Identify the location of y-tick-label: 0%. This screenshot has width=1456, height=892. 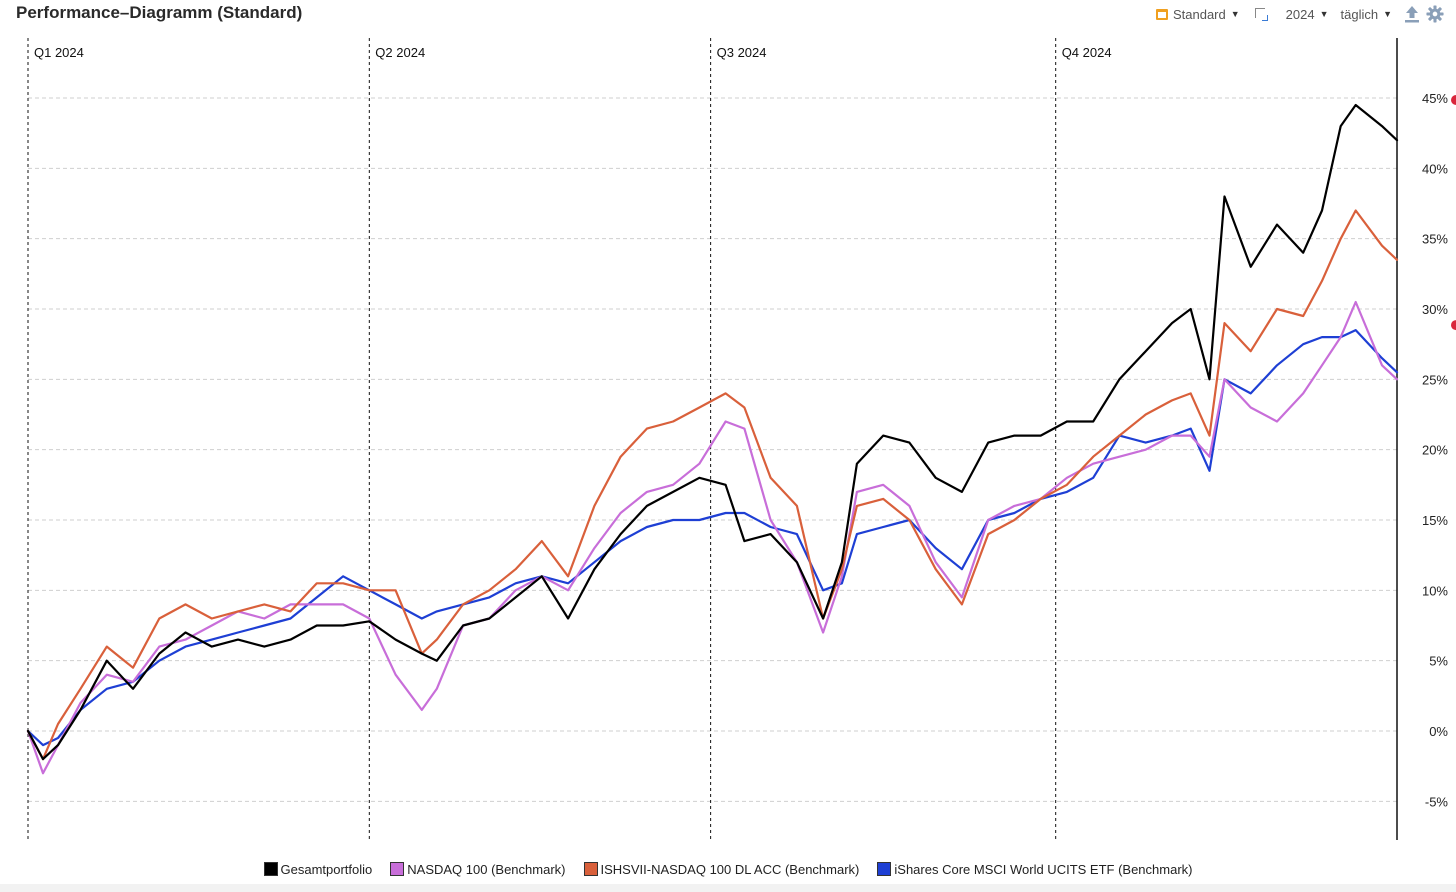
(1438, 731).